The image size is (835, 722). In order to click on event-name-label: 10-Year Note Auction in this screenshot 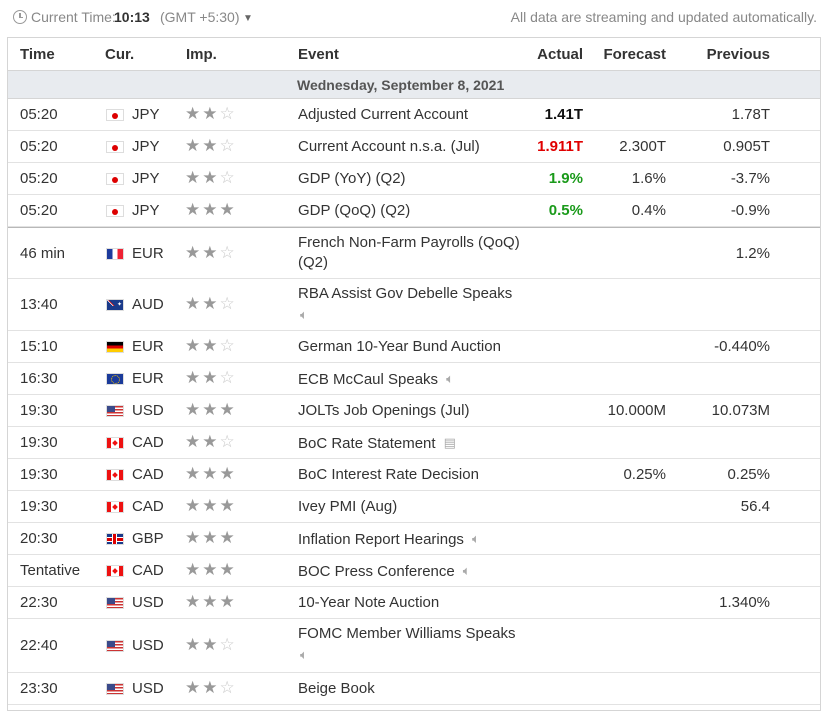, I will do `click(369, 602)`.